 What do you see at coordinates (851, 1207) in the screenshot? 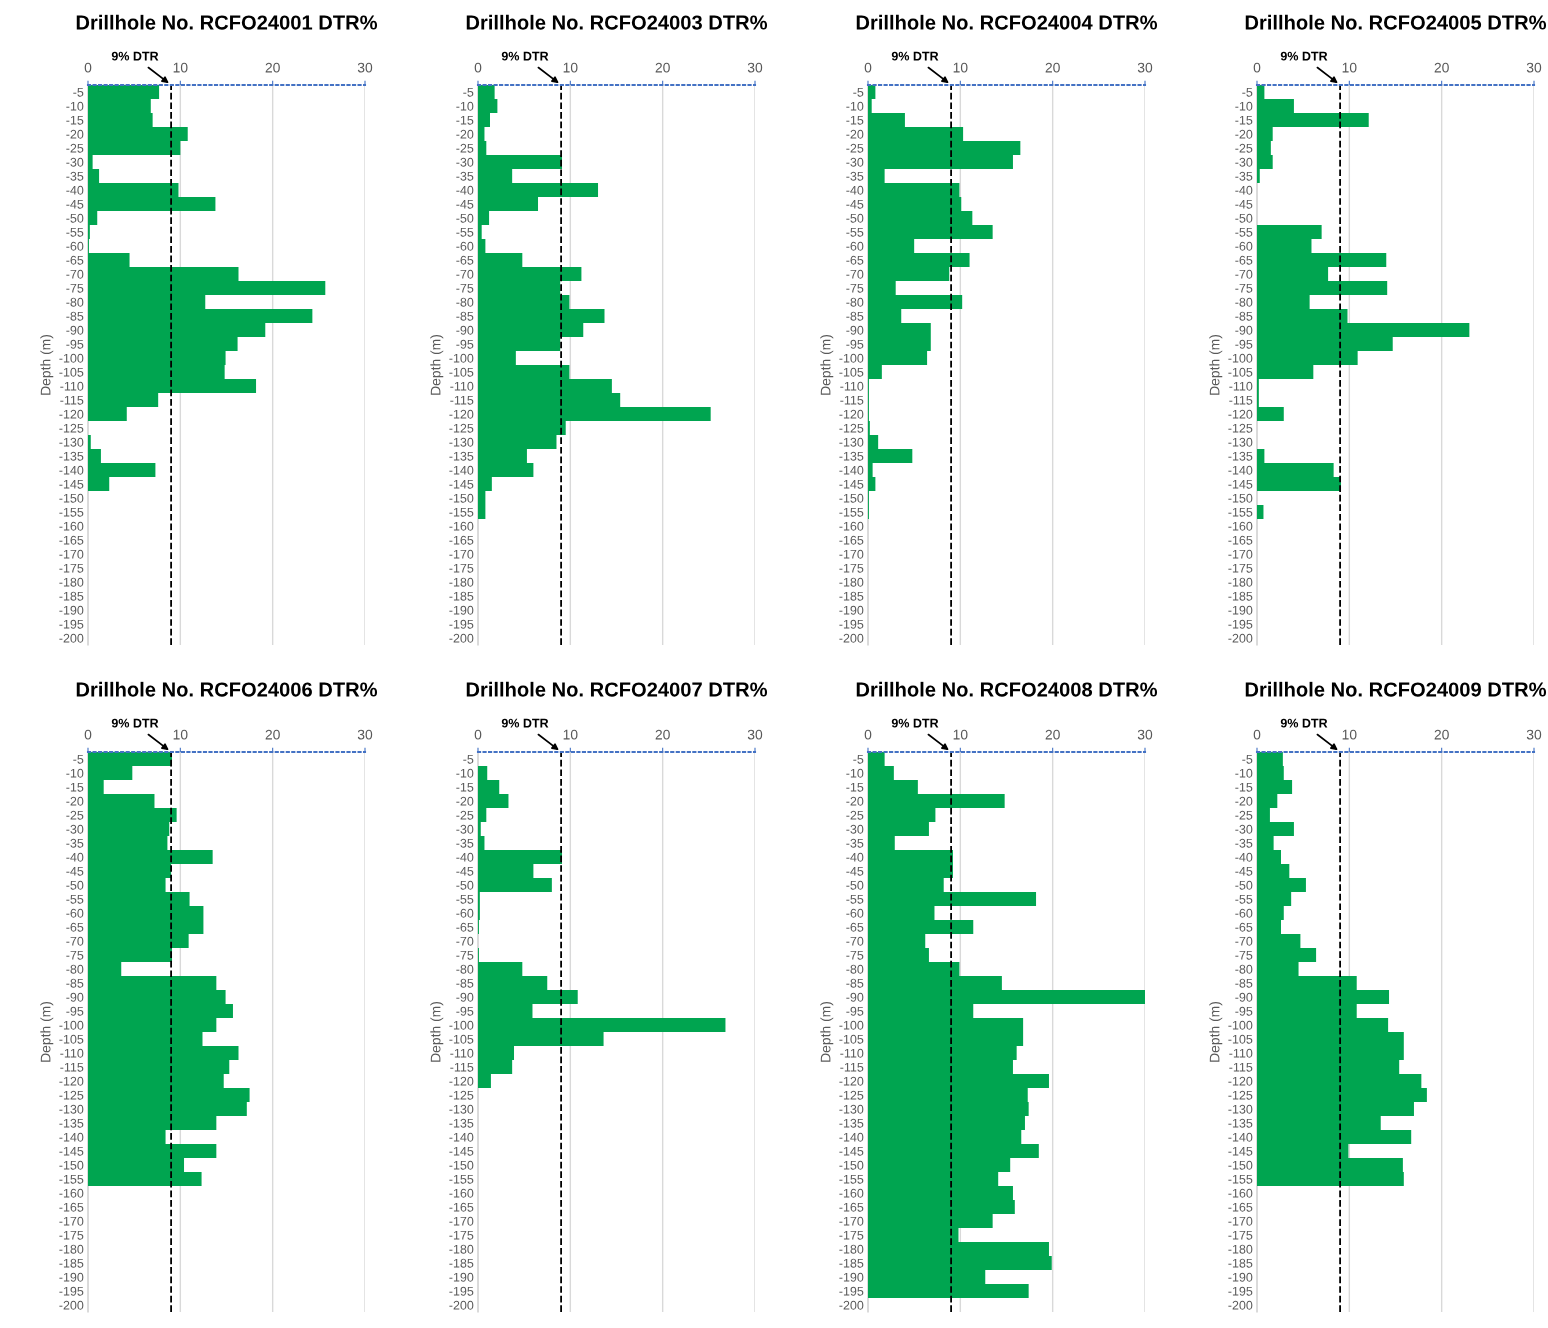
I see `y-tick-label: -165` at bounding box center [851, 1207].